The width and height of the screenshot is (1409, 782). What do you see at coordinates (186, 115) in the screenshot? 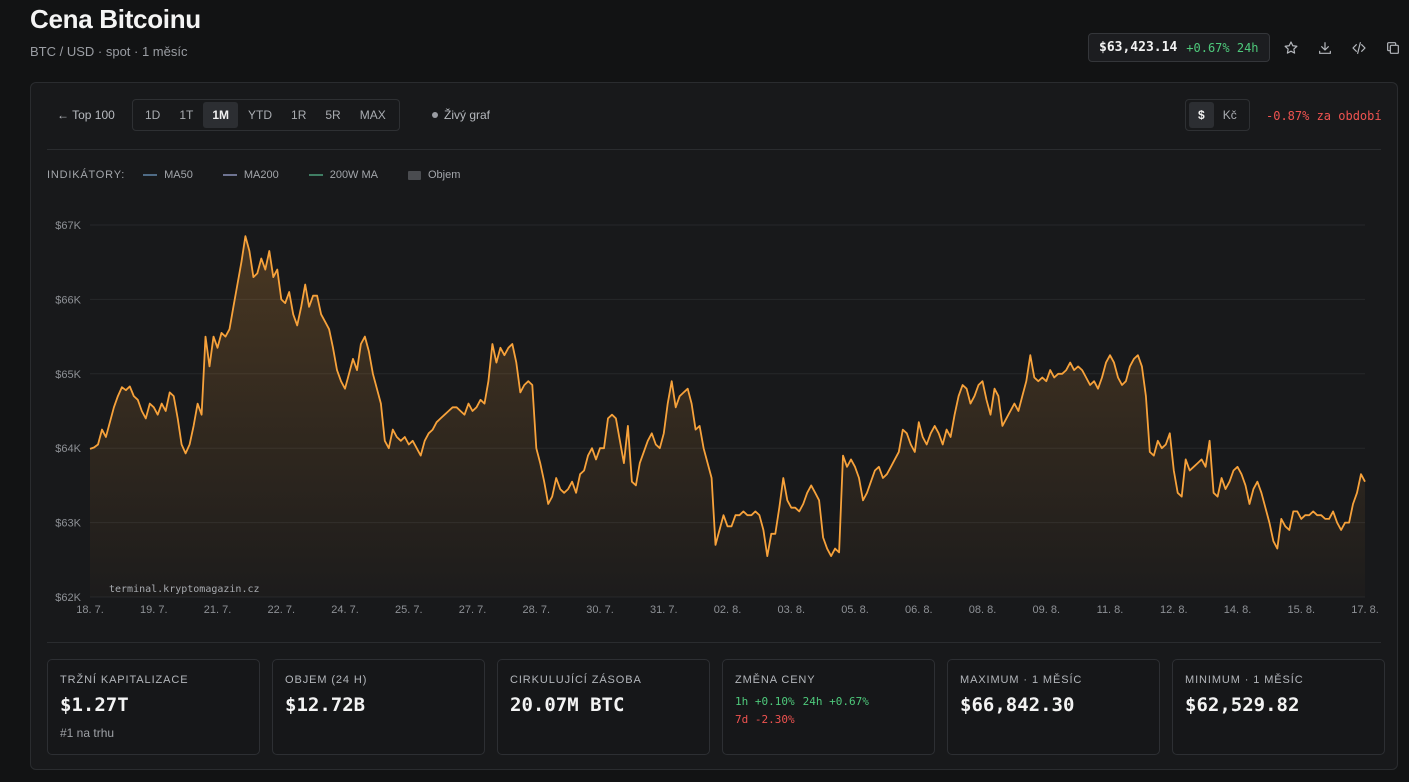
I see `range-1t-button: 1T` at bounding box center [186, 115].